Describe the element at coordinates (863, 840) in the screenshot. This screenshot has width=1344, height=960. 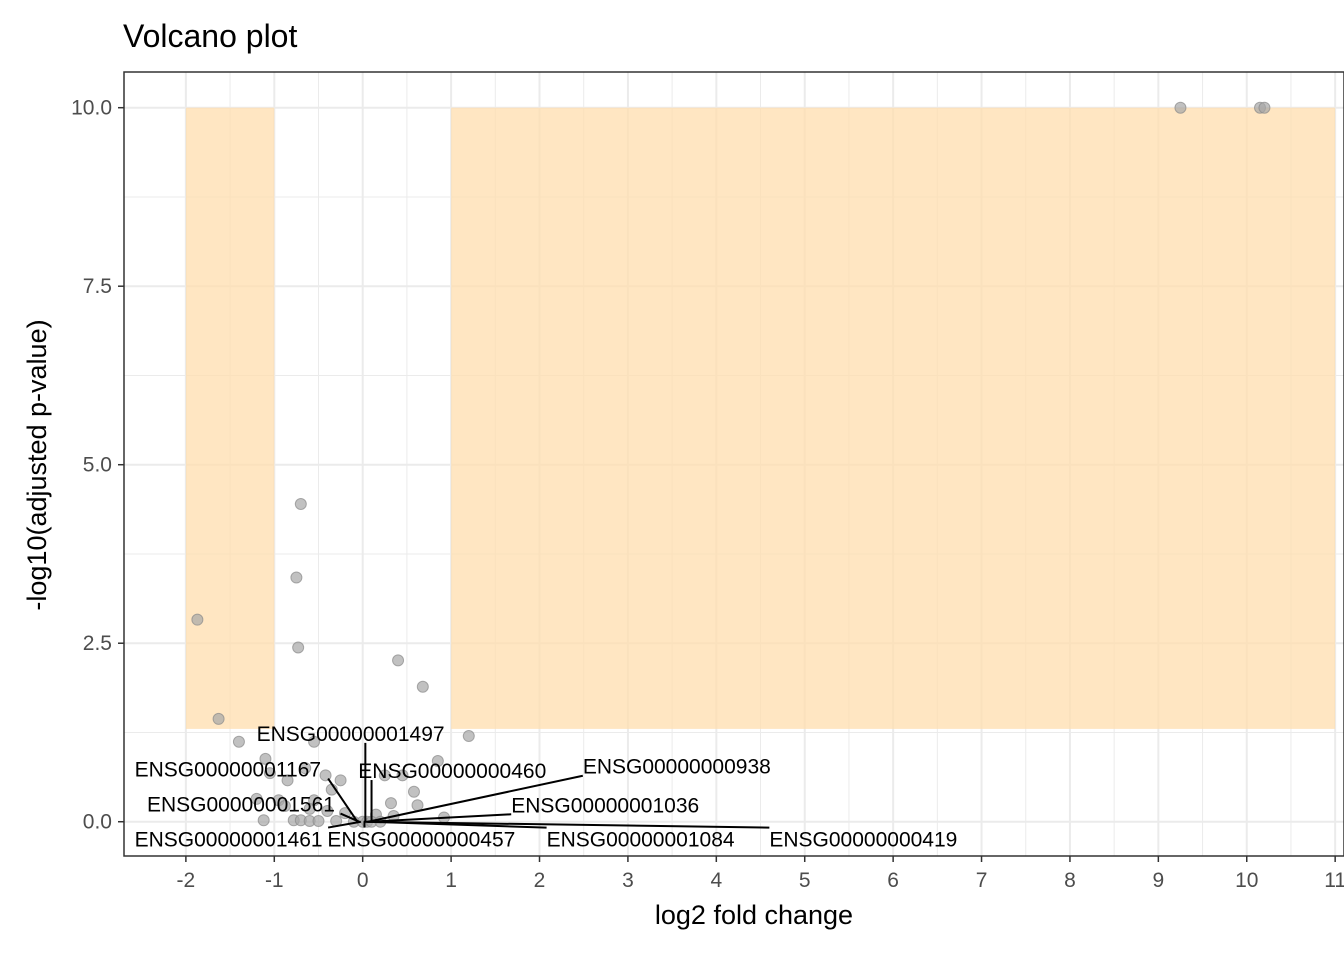
I see `gene-label: ENSG00000000419` at that location.